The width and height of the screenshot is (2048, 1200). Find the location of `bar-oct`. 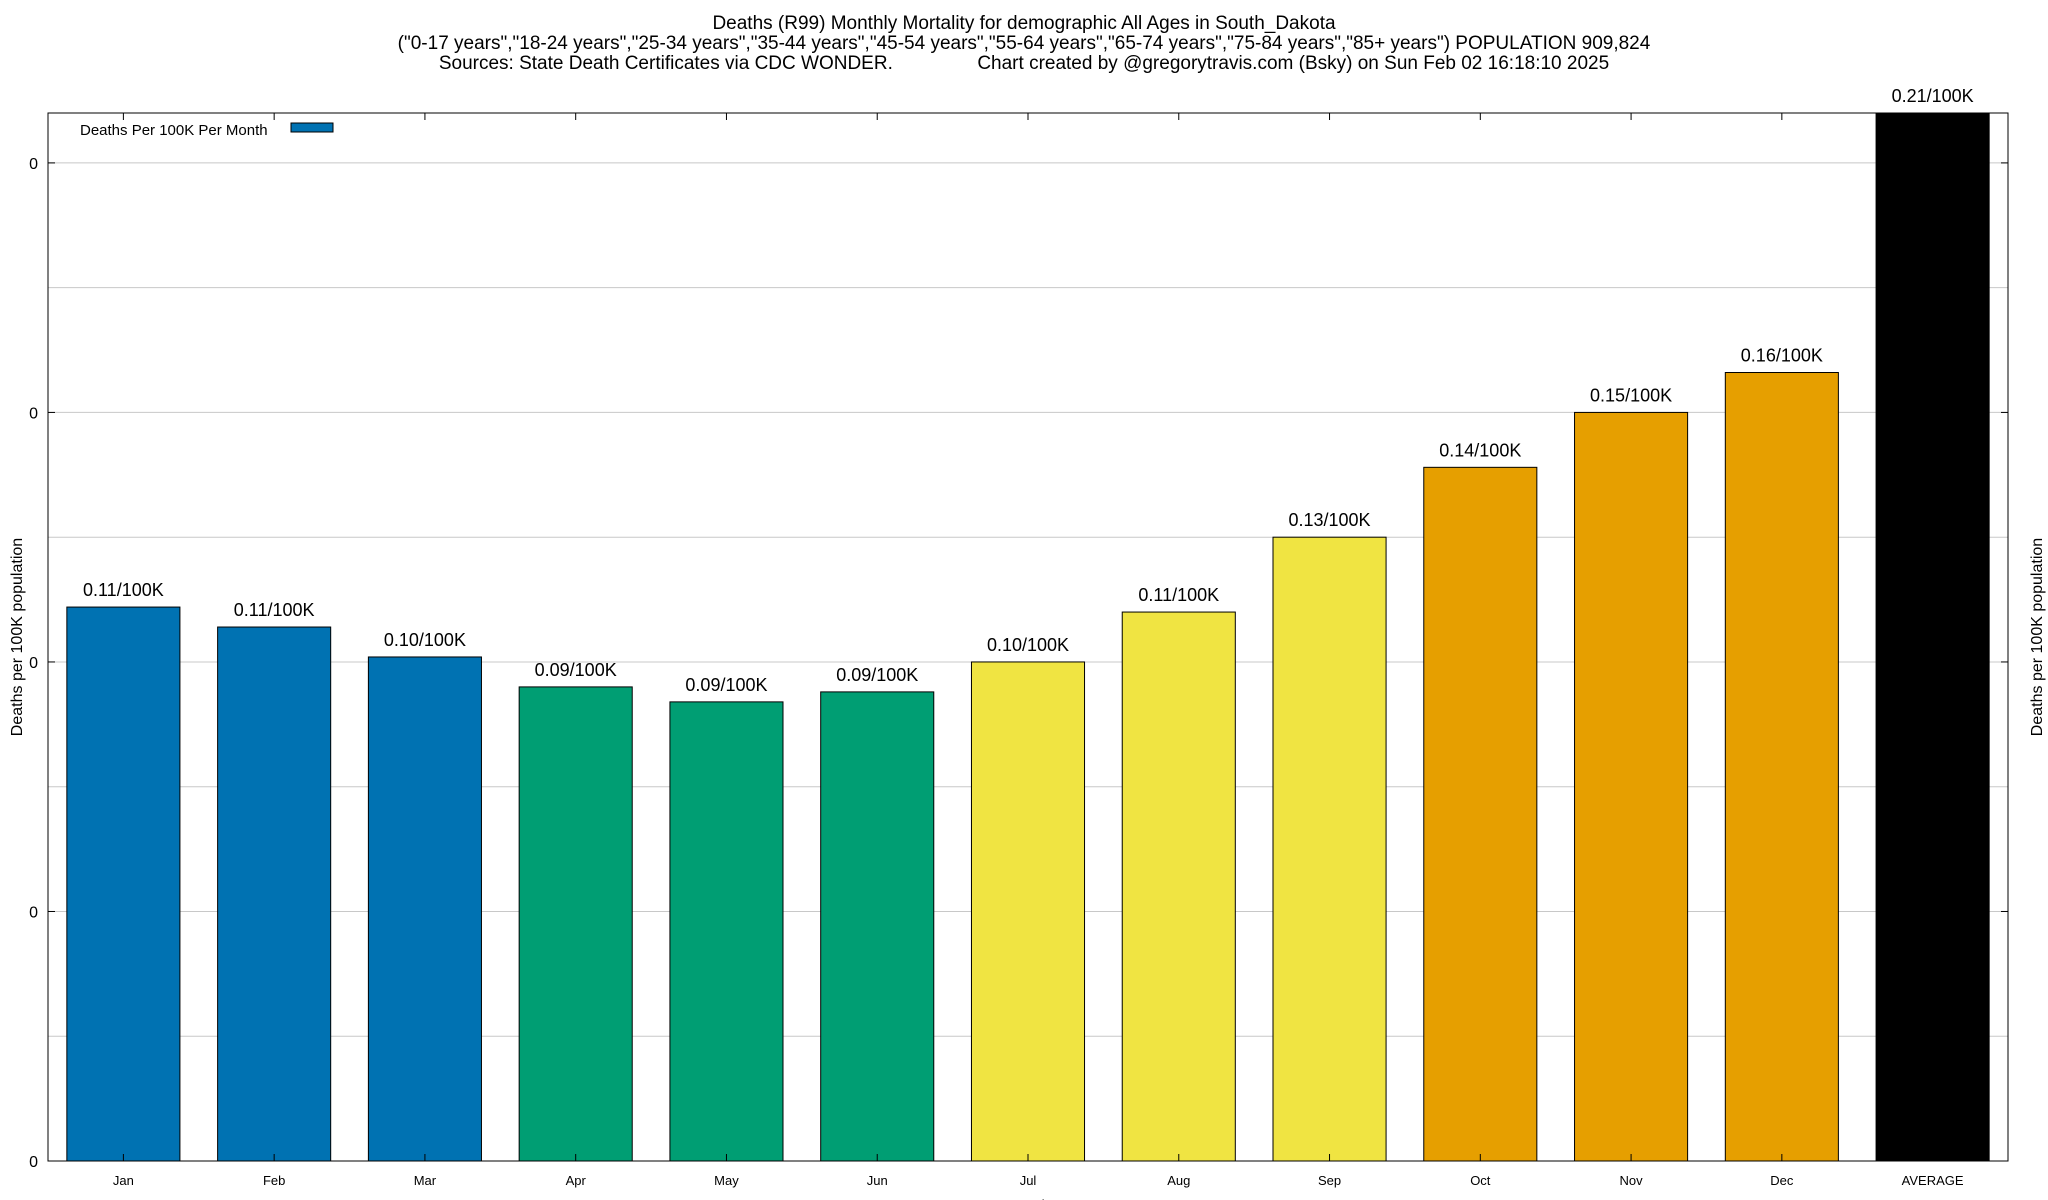

bar-oct is located at coordinates (1480, 814).